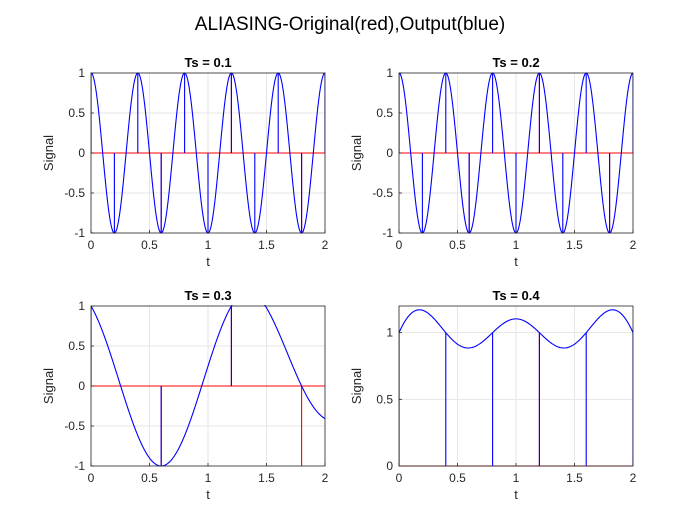  Describe the element at coordinates (207, 62) in the screenshot. I see `subplot-title: Ts = 0.1` at that location.